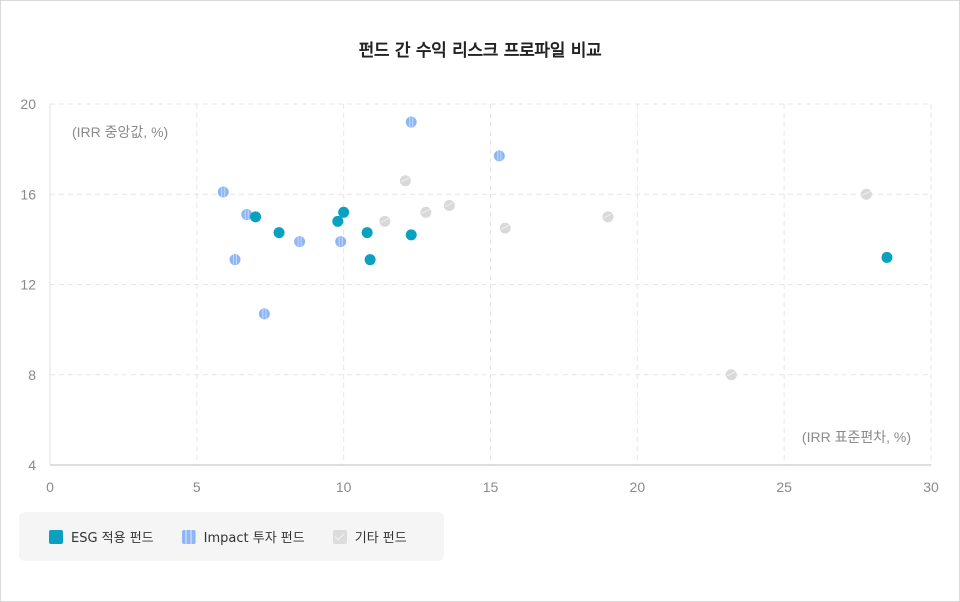 Image resolution: width=960 pixels, height=602 pixels. What do you see at coordinates (197, 487) in the screenshot?
I see `x-tick-label: 5` at bounding box center [197, 487].